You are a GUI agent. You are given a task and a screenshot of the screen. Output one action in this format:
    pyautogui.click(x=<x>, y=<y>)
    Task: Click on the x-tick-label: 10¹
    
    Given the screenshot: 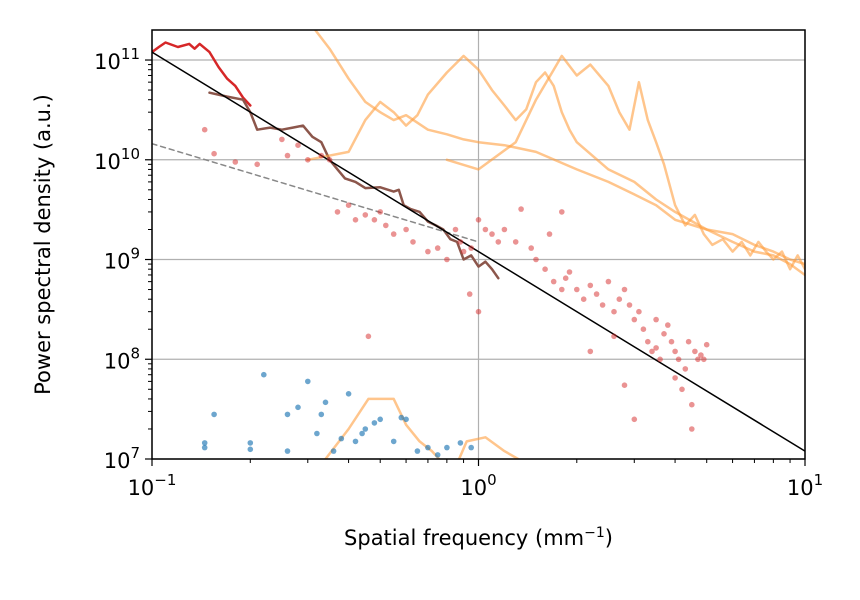 What is the action you would take?
    pyautogui.click(x=805, y=485)
    